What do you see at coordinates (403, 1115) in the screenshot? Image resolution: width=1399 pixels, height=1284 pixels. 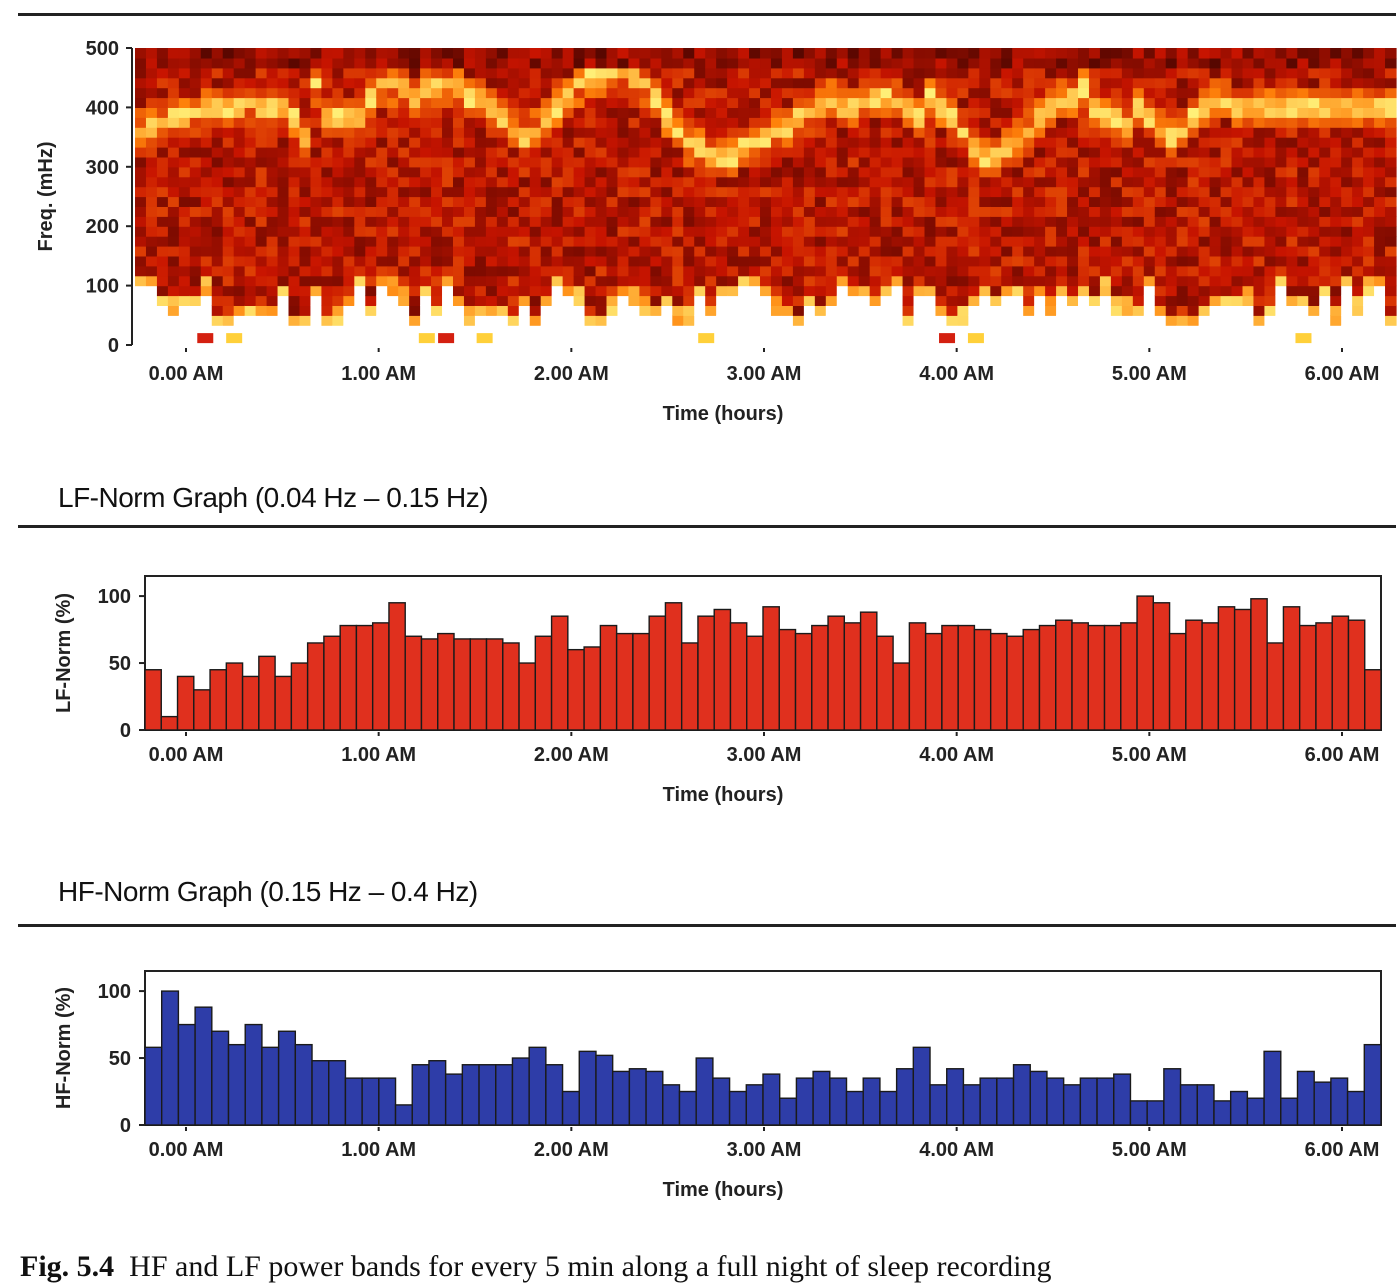 I see `hf-bar` at bounding box center [403, 1115].